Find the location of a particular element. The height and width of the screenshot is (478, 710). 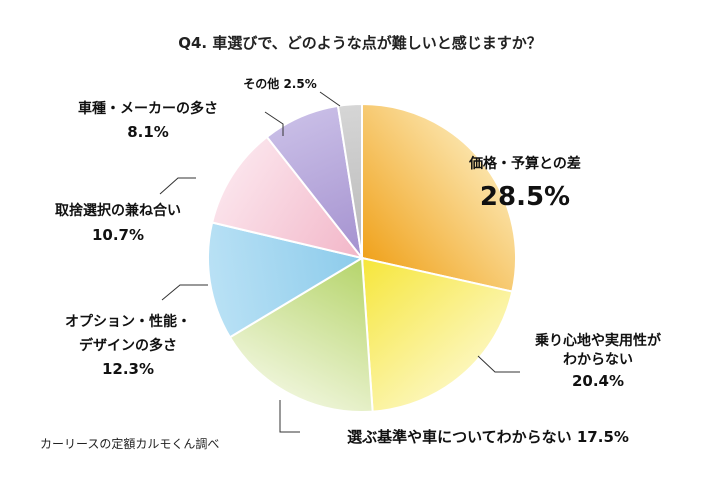

slice-value-4: 12.3% is located at coordinates (128, 369).